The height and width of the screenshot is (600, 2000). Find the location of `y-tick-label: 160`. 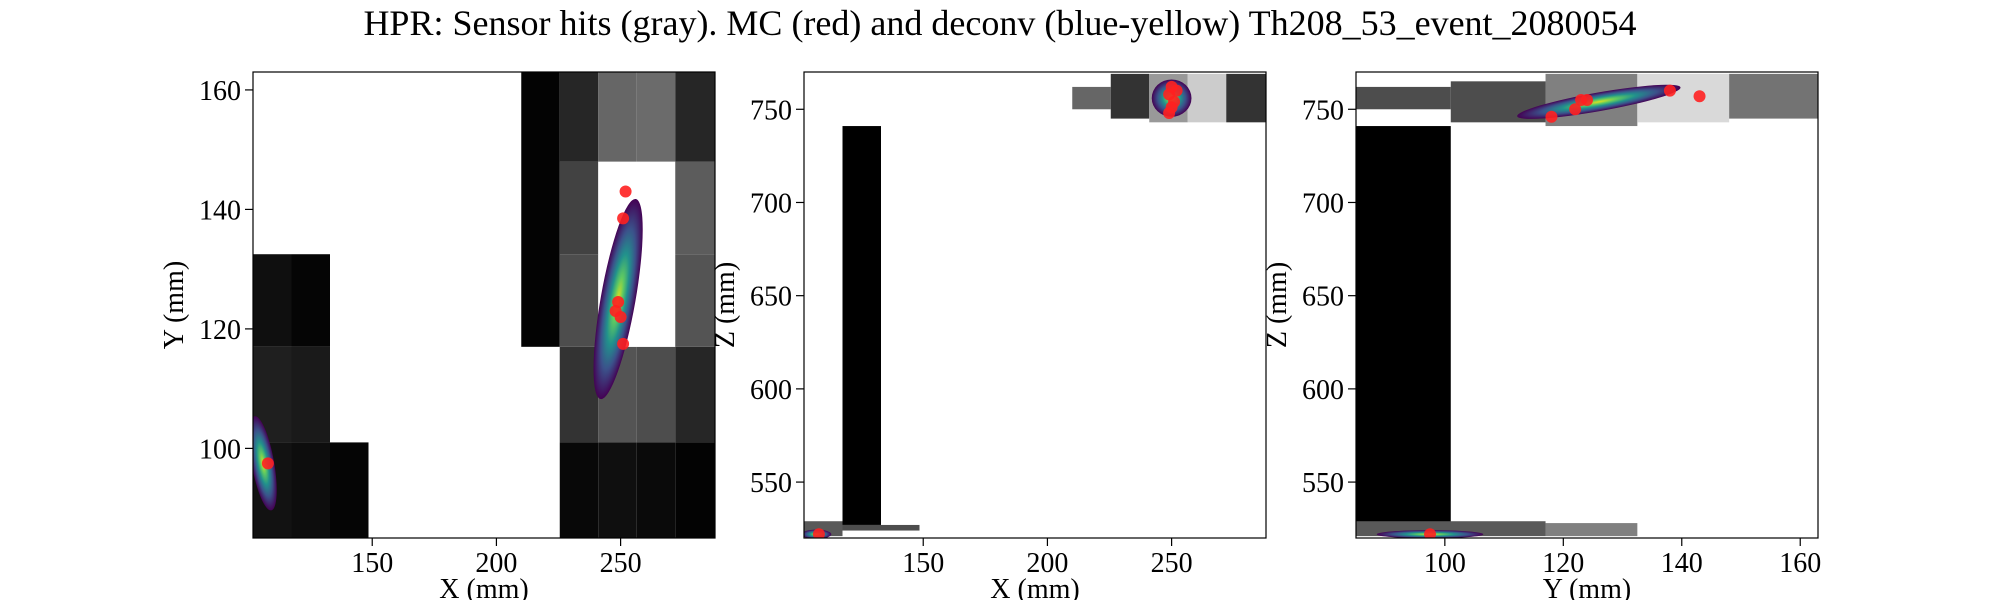

y-tick-label: 160 is located at coordinates (220, 91).